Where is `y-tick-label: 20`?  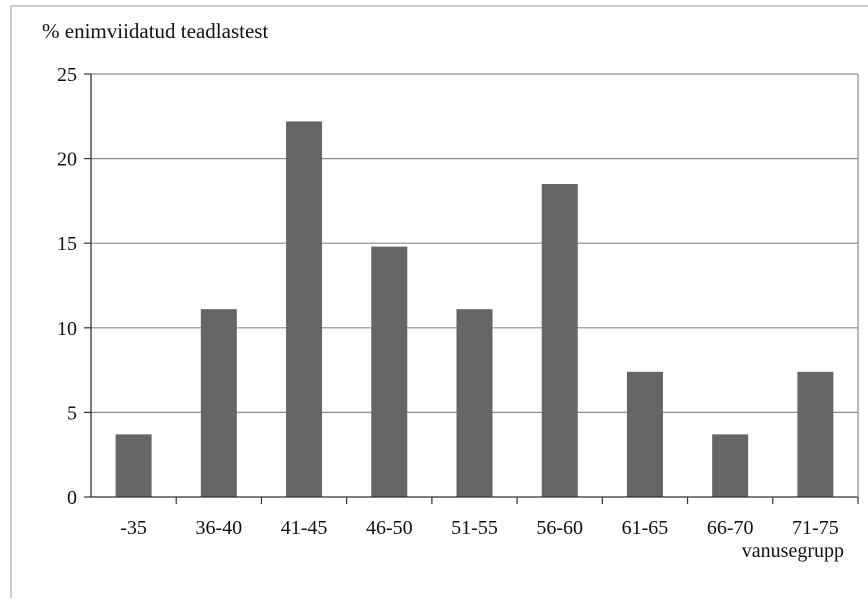
y-tick-label: 20 is located at coordinates (67, 160).